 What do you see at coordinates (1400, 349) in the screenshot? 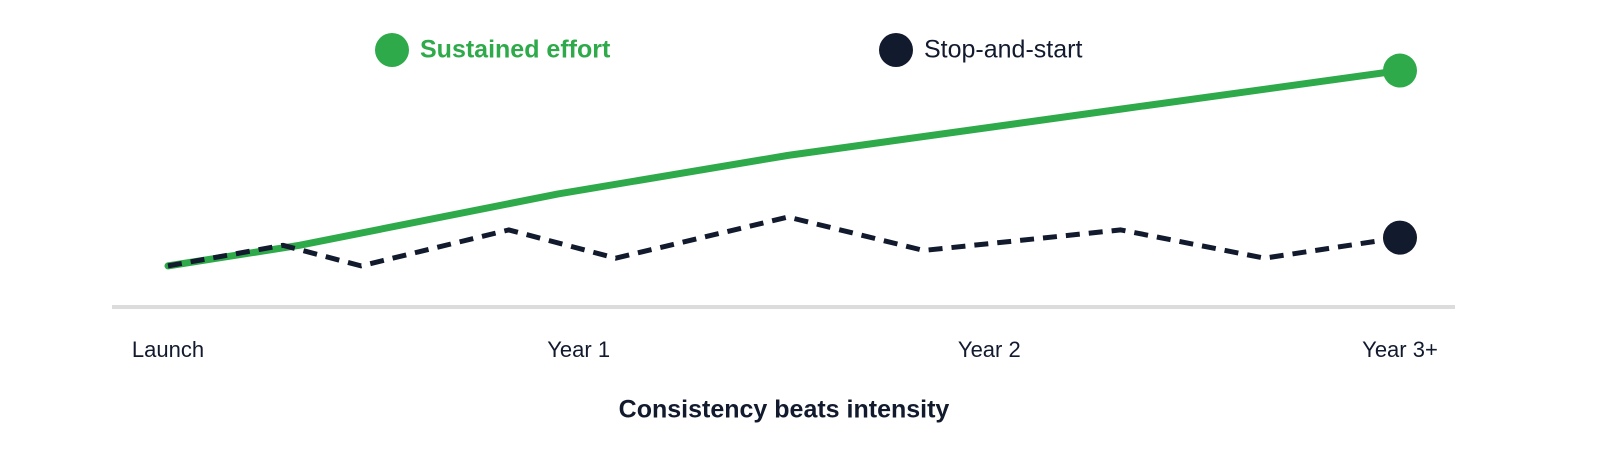
I see `x-tick-label: Year 3+` at bounding box center [1400, 349].